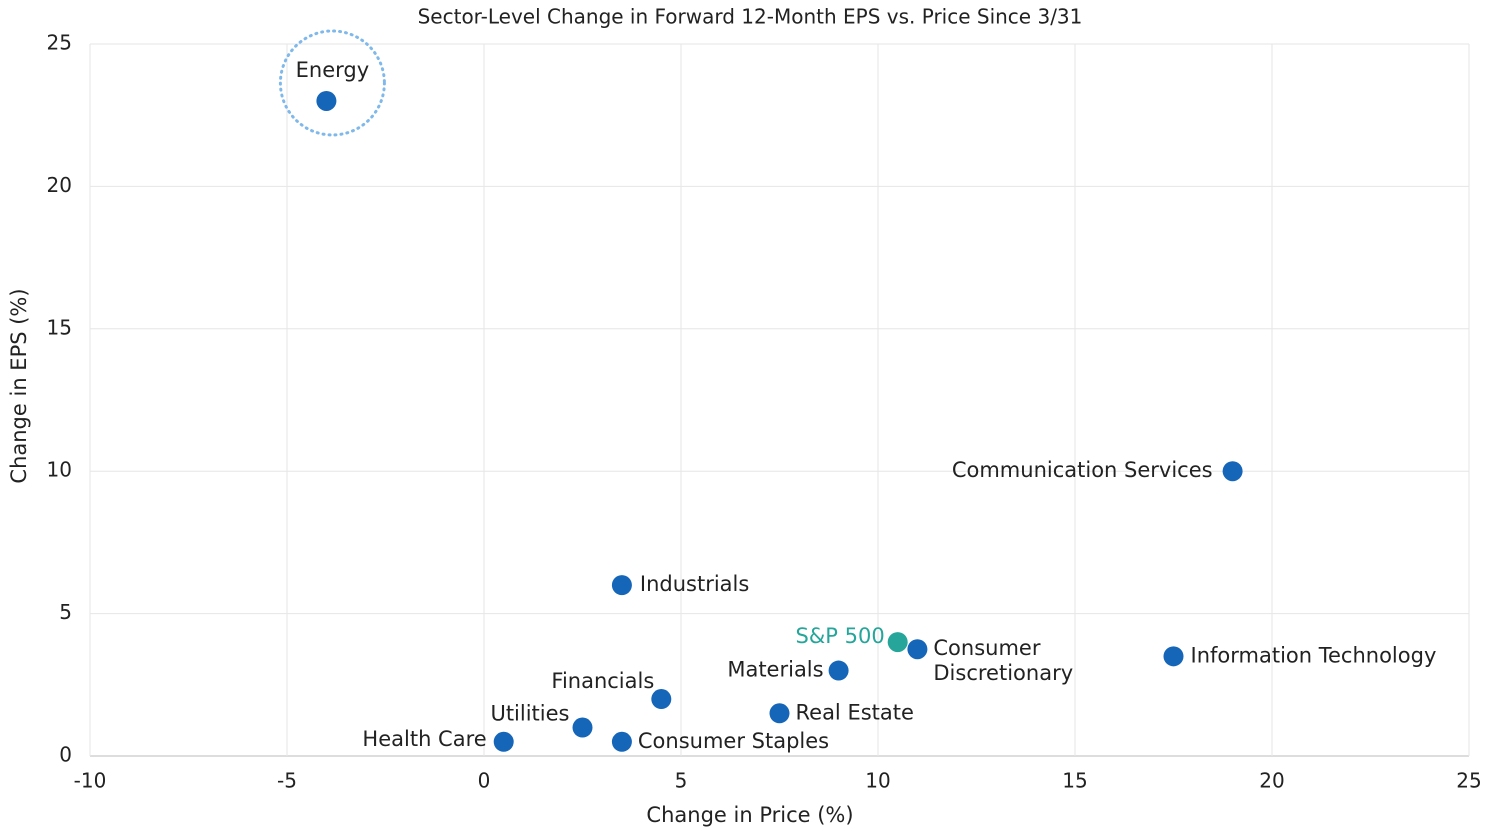  Describe the element at coordinates (65, 755) in the screenshot. I see `y-tick-label: 0` at that location.